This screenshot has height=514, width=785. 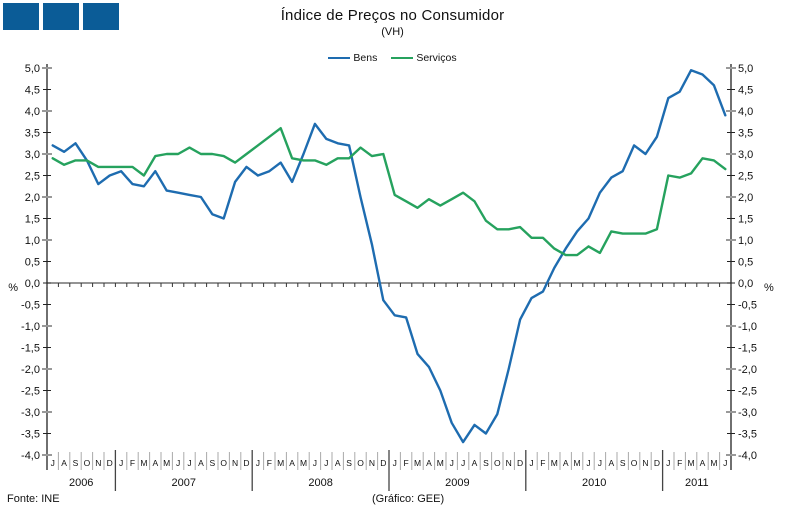 What do you see at coordinates (436, 58) in the screenshot?
I see `legend-label-servicos: Serviços` at bounding box center [436, 58].